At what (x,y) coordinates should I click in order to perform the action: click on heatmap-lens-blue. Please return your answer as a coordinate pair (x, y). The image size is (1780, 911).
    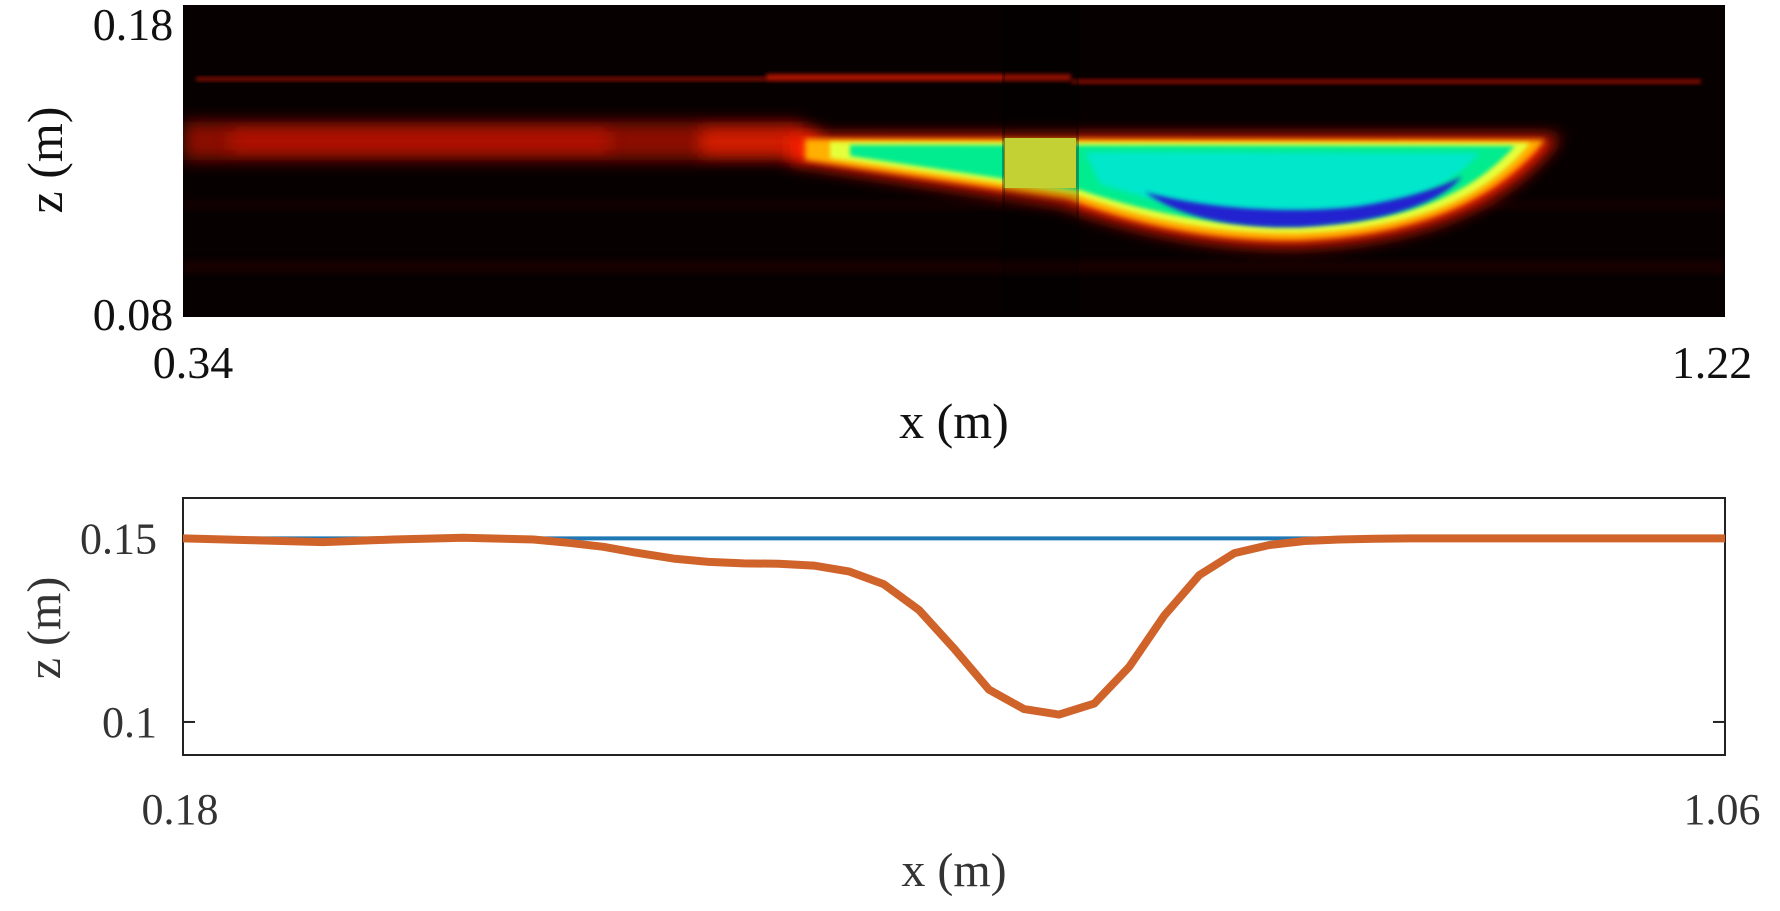
    Looking at the image, I should click on (1303, 202).